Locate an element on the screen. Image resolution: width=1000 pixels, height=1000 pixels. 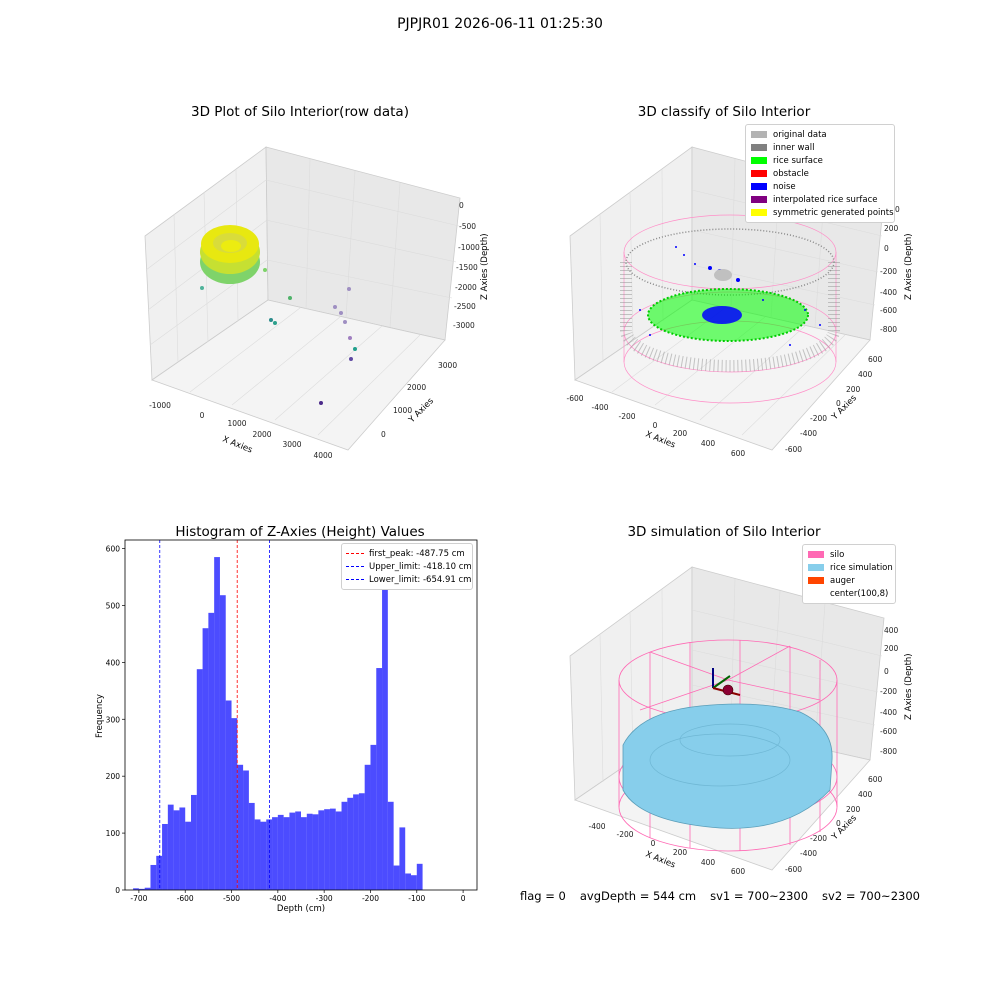
legend-item: first_peak: -487.75 cm is located at coordinates (407, 553).